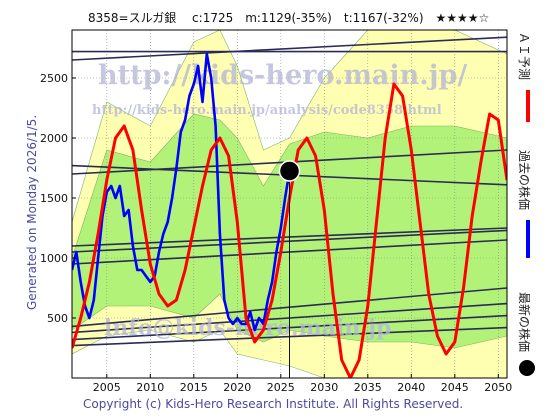 The width and height of the screenshot is (560, 420). Describe the element at coordinates (32, 212) in the screenshot. I see `generated-date: Generated on Monday 2026/1/5.` at that location.